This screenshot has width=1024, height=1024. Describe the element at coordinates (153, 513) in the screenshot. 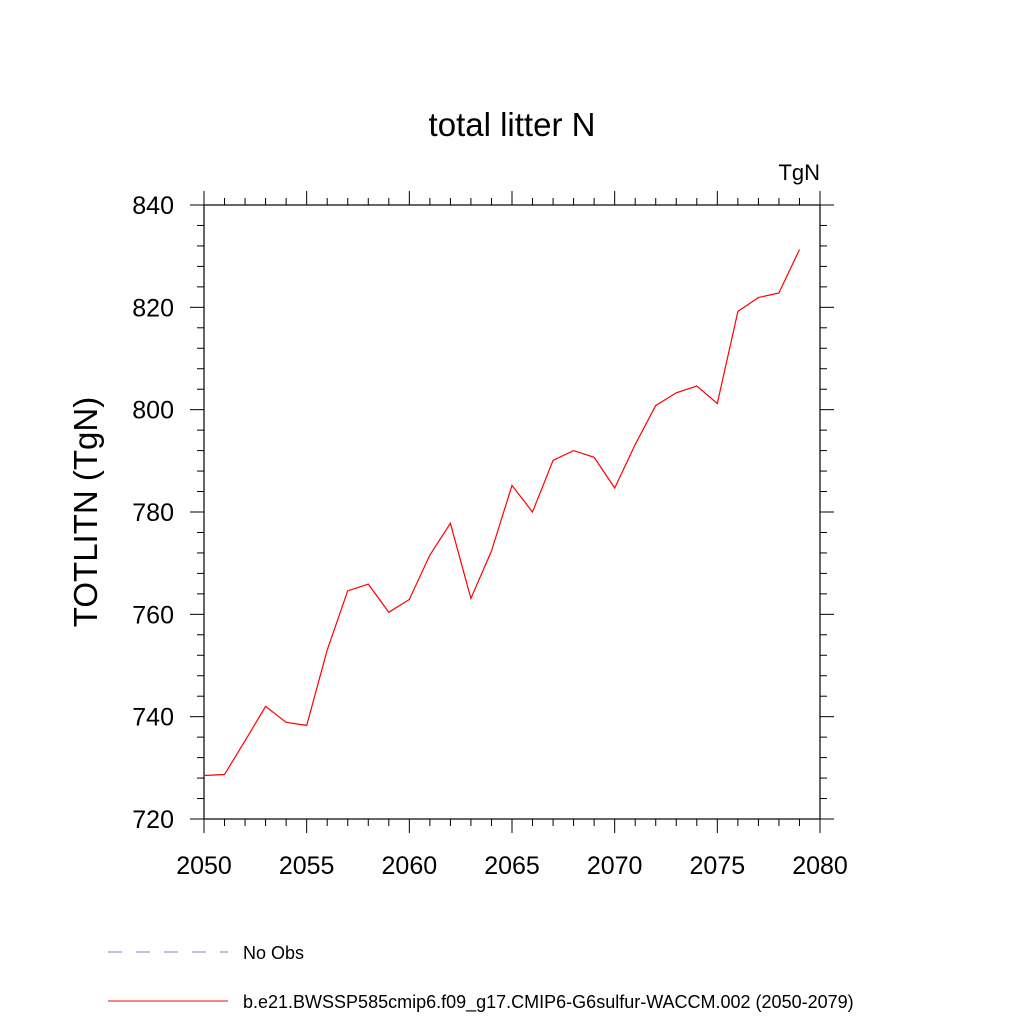

I see `y-tick-label: 780` at that location.